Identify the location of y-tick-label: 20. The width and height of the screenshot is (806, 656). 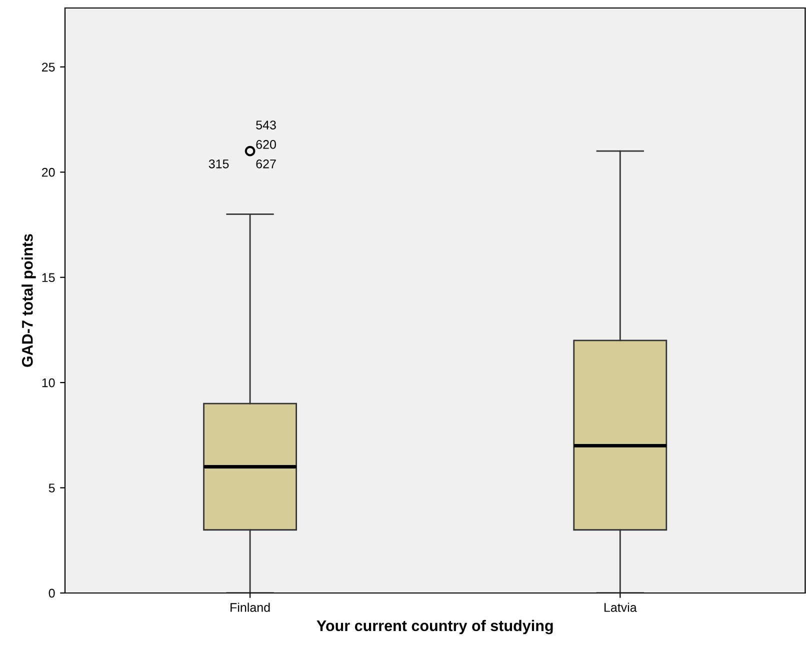
(48, 172).